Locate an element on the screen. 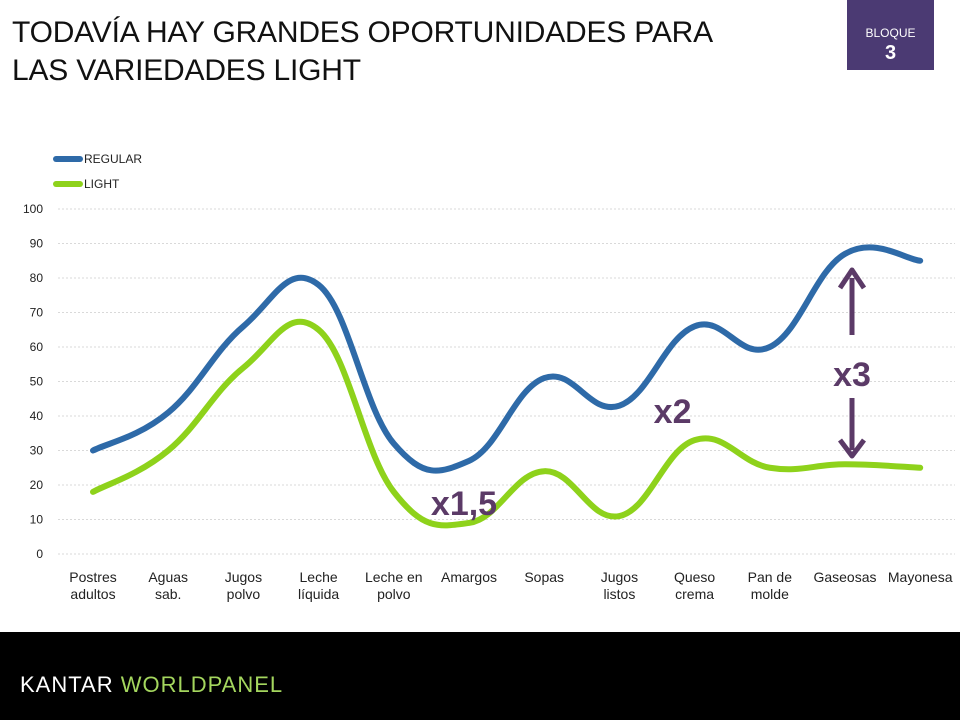 The image size is (960, 720). x-tick-label: Leche en polvo is located at coordinates (394, 585).